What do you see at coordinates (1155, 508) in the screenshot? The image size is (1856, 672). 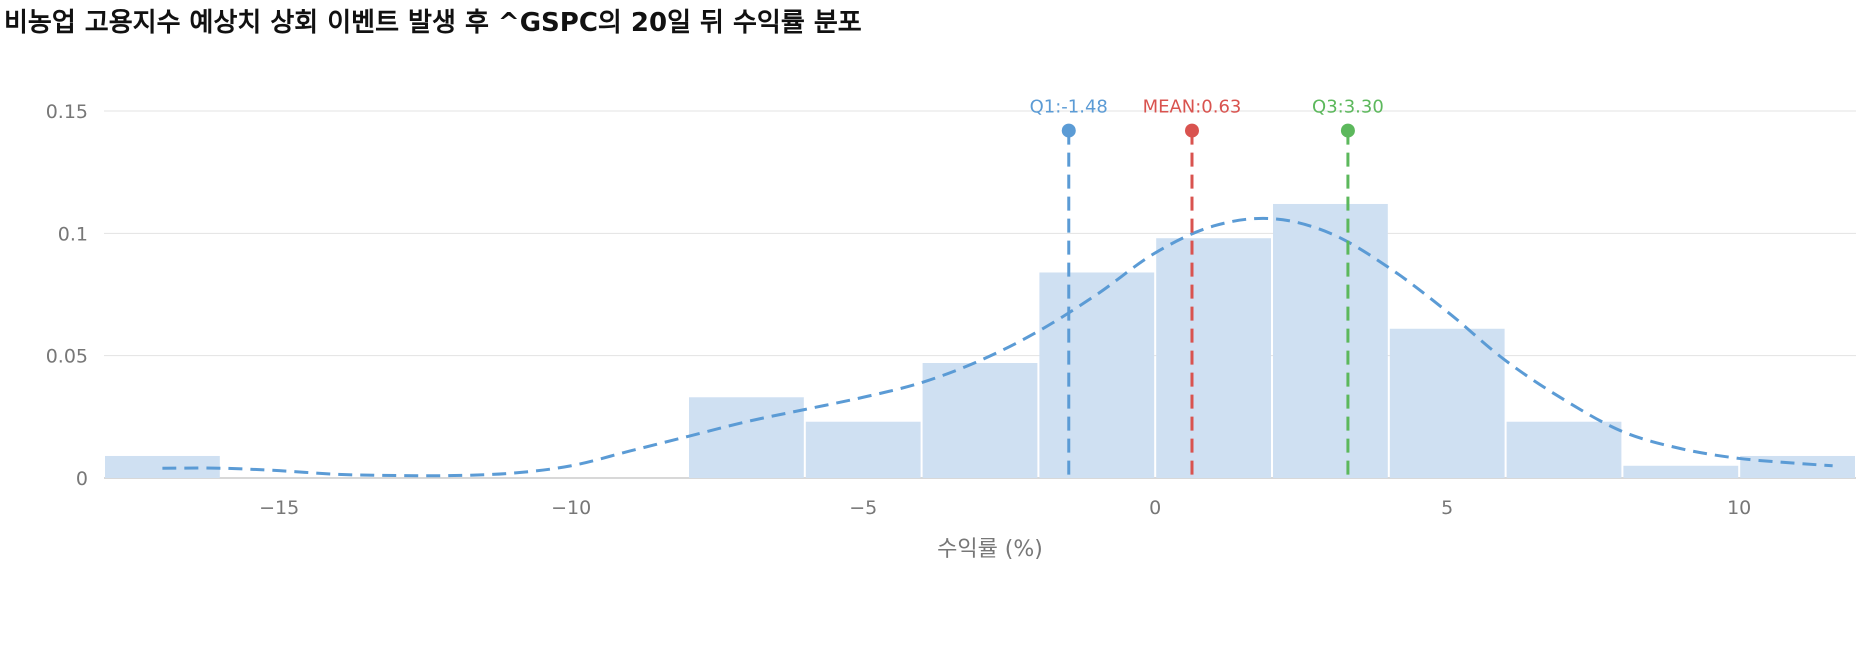 I see `x-tick-label: 0` at bounding box center [1155, 508].